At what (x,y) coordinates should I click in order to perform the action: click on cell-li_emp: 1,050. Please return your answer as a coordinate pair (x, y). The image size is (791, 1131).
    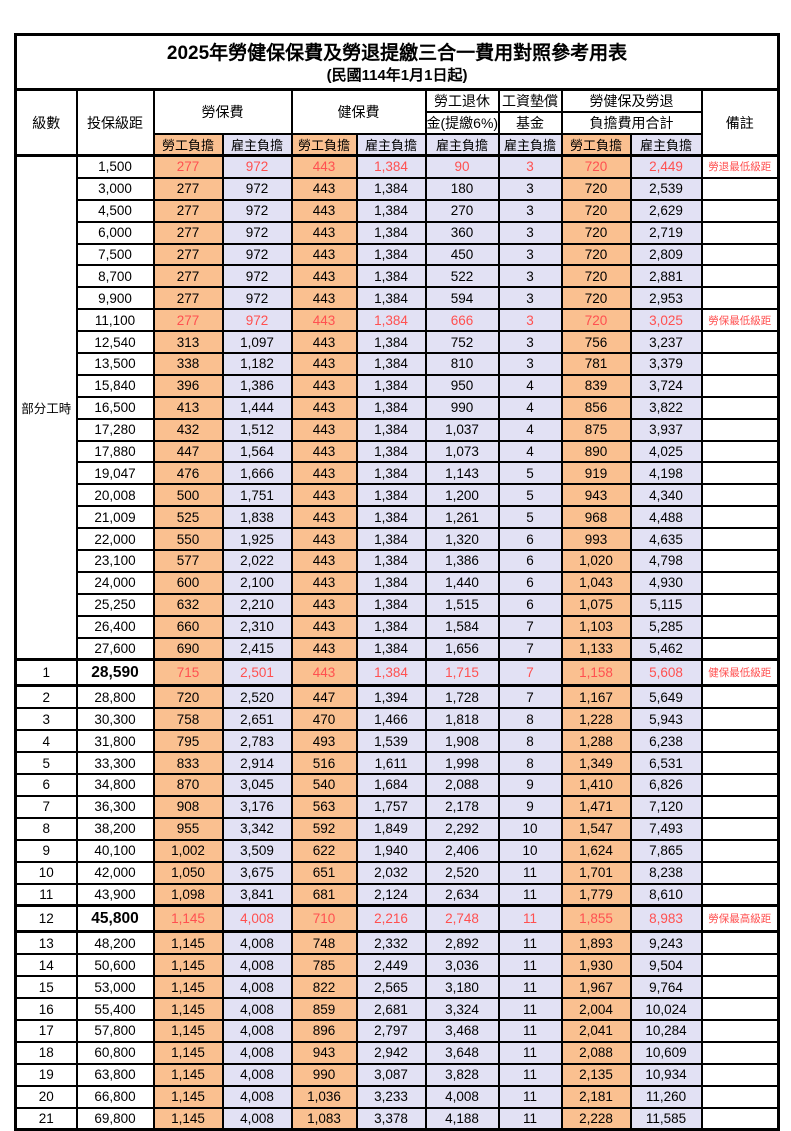
    Looking at the image, I should click on (188, 872).